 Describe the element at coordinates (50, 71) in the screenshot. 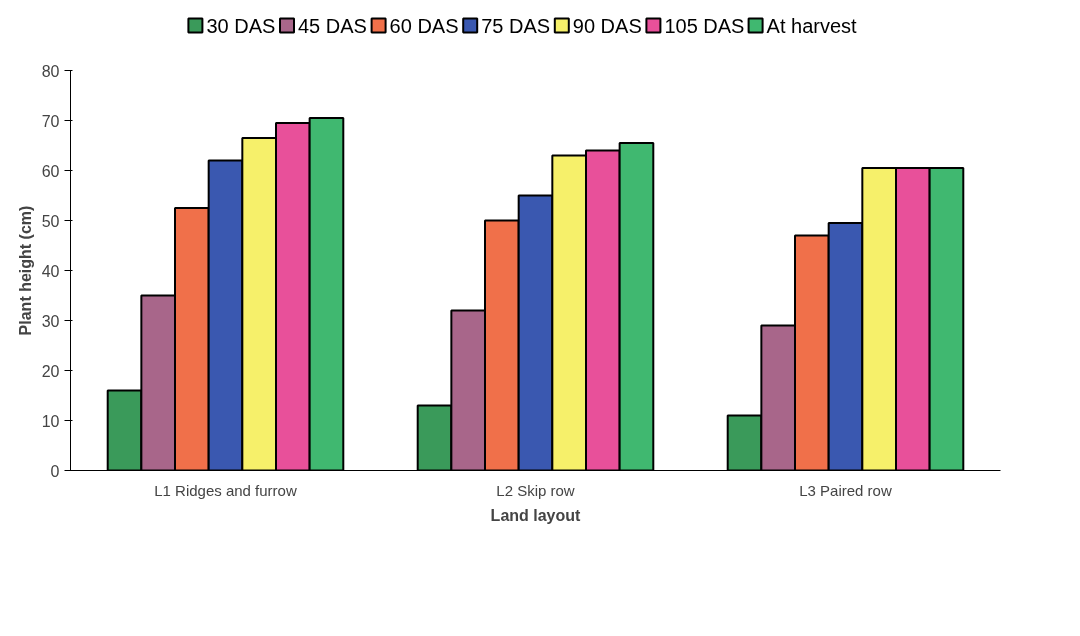

I see `y-tick-label: 80` at that location.